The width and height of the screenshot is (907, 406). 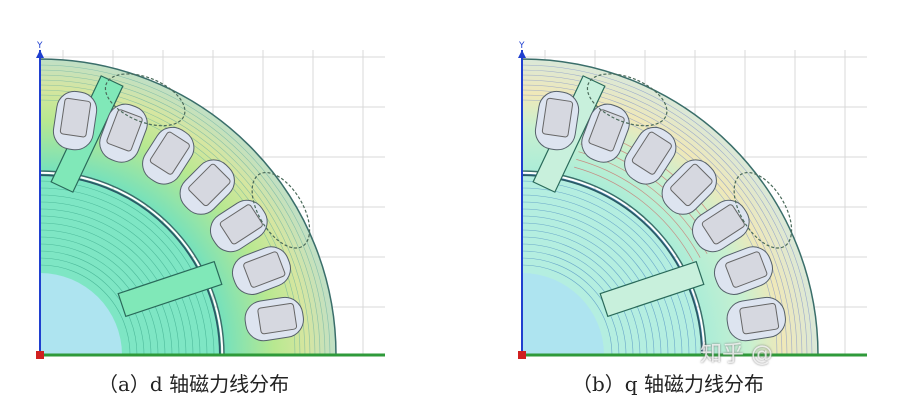 What do you see at coordinates (668, 384) in the screenshot?
I see `caption-b: （b）q 轴磁力线分布` at bounding box center [668, 384].